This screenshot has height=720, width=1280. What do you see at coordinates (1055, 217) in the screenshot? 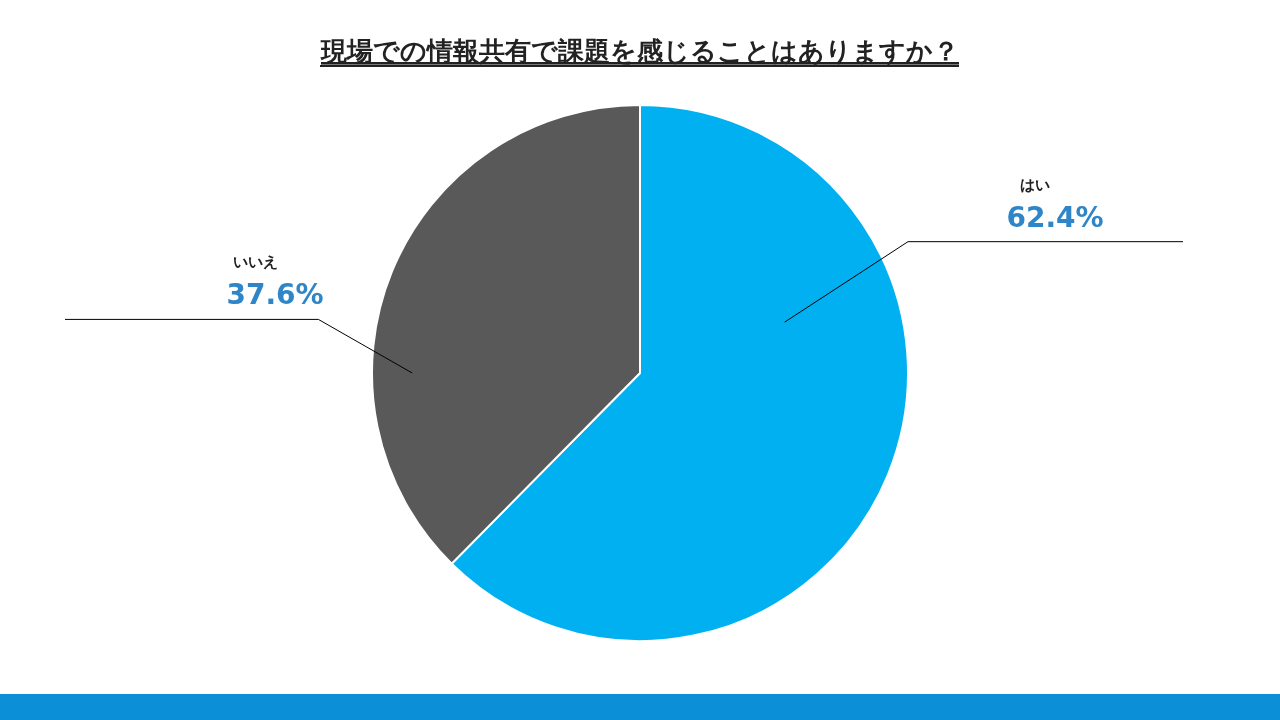
I see `data-label: 62.4%` at bounding box center [1055, 217].